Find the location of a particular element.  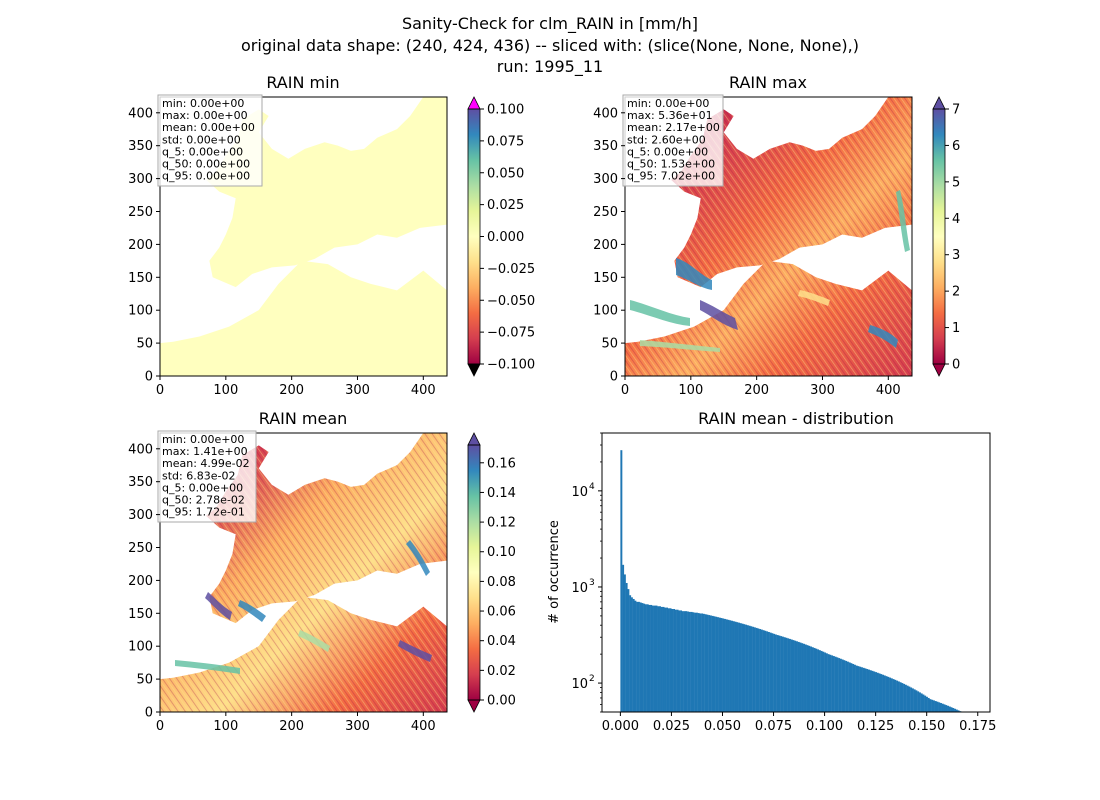

x-axis: 0 100 200 300 400 is located at coordinates (296, 387).